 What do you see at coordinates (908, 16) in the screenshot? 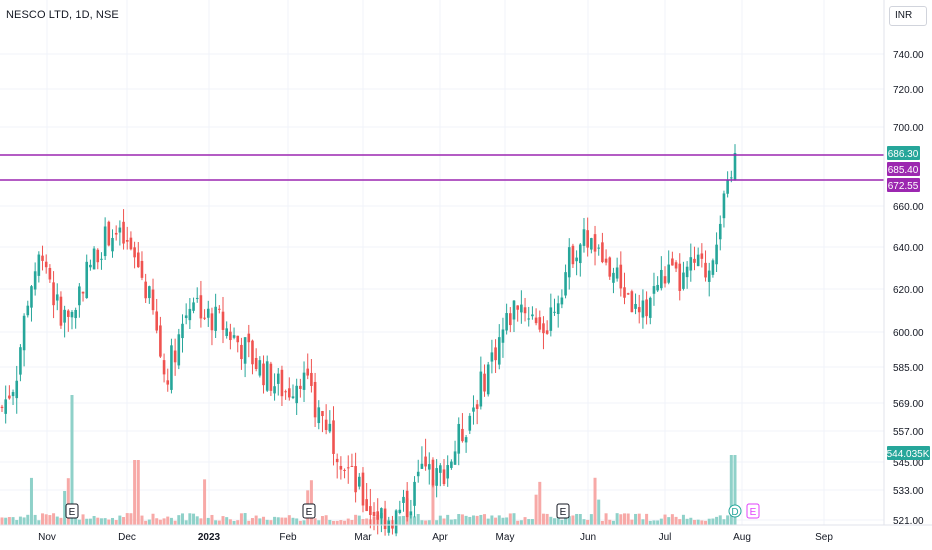
I see `currency-button: INR` at bounding box center [908, 16].